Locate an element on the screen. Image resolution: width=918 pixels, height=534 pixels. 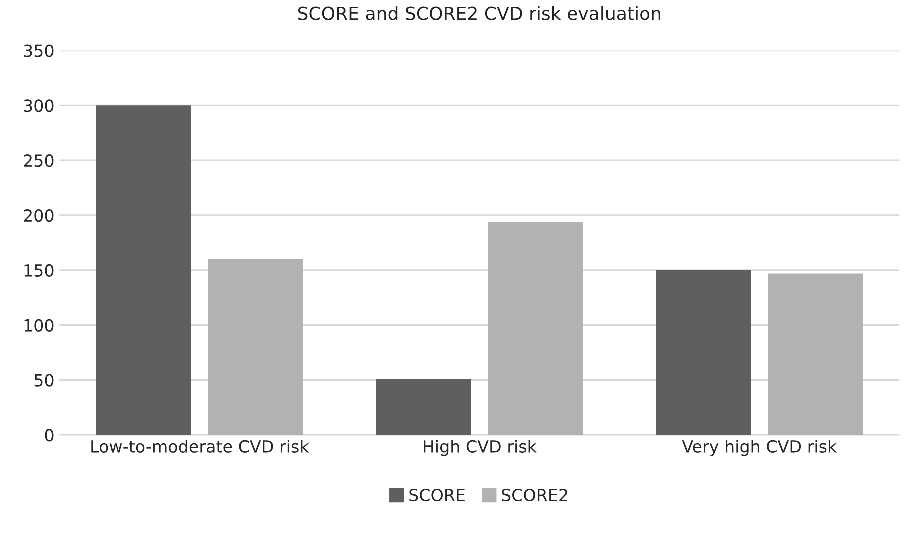
legend-label: SCORE2 is located at coordinates (535, 495).